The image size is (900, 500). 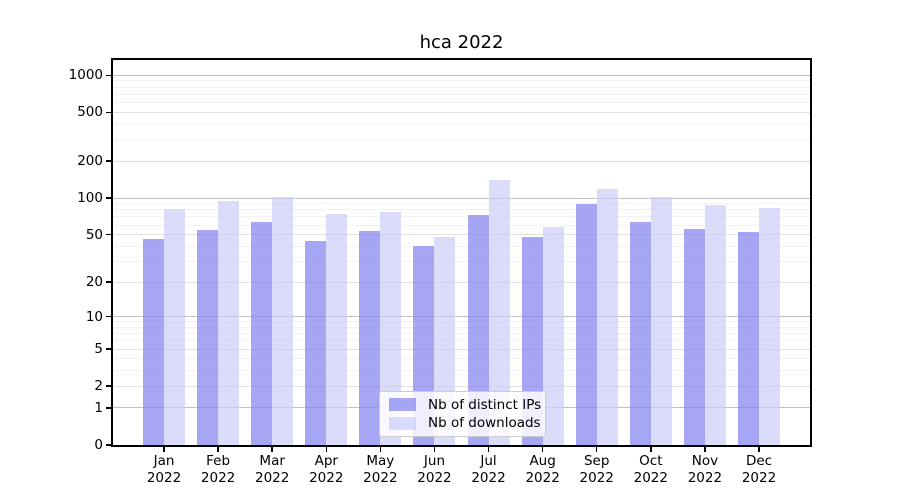 What do you see at coordinates (705, 469) in the screenshot?
I see `x-tick-label-nov: Nov 2022` at bounding box center [705, 469].